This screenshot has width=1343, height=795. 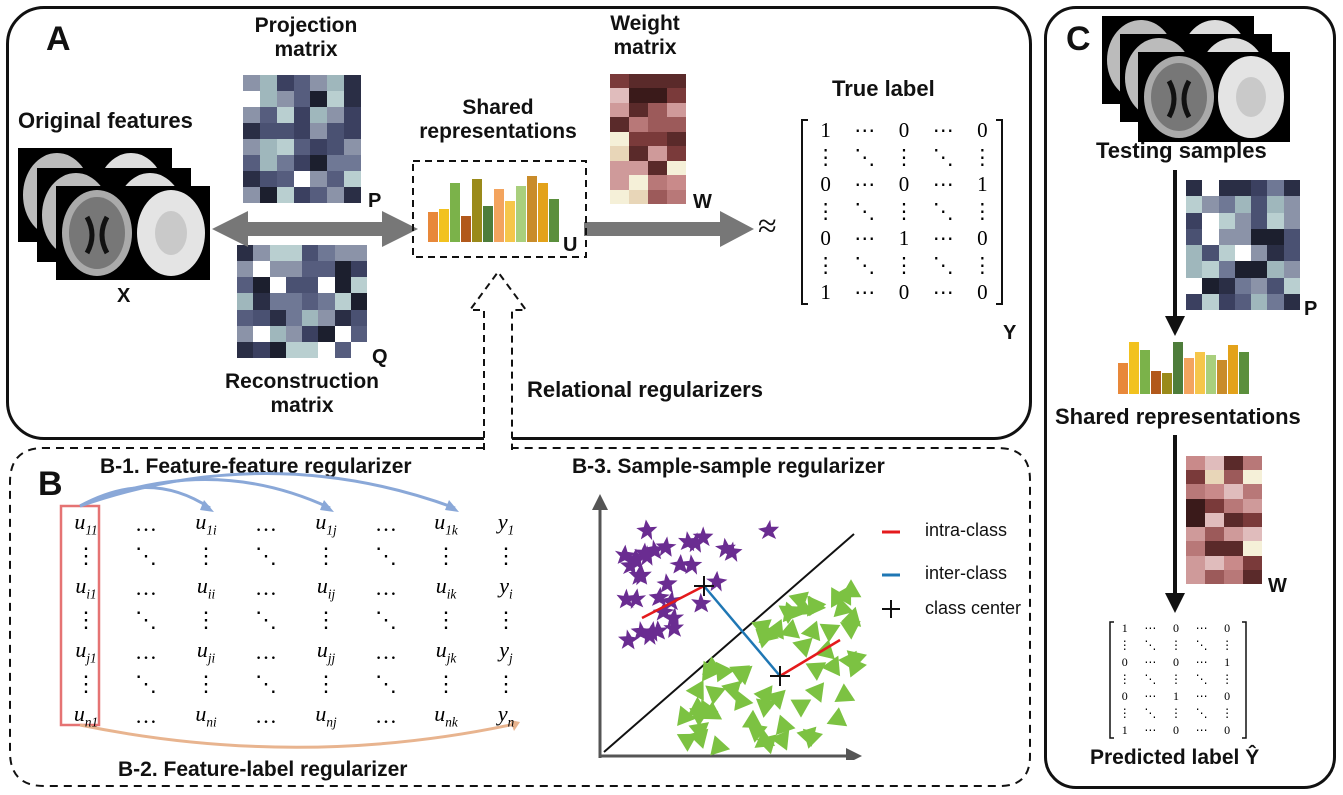 I want to click on matrix-row: u11 … u1i … u1j … u1k y1, so click(x=296, y=524).